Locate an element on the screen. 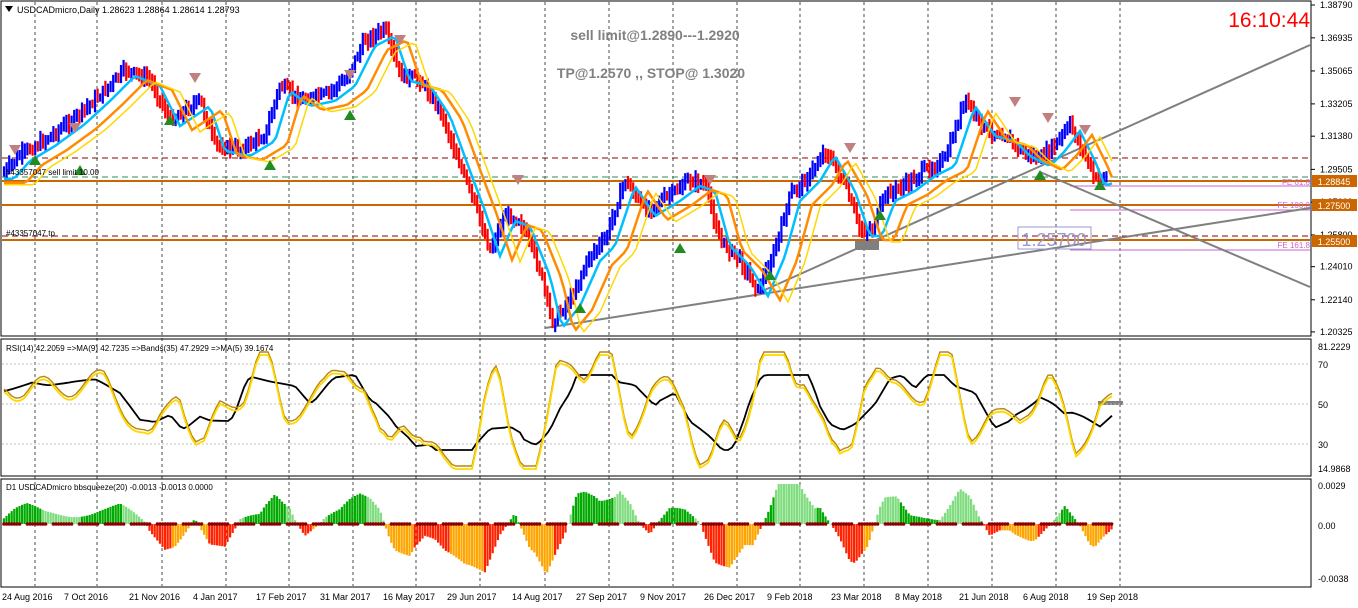 Image resolution: width=1358 pixels, height=608 pixels. sell-arrow-icon is located at coordinates (1085, 130).